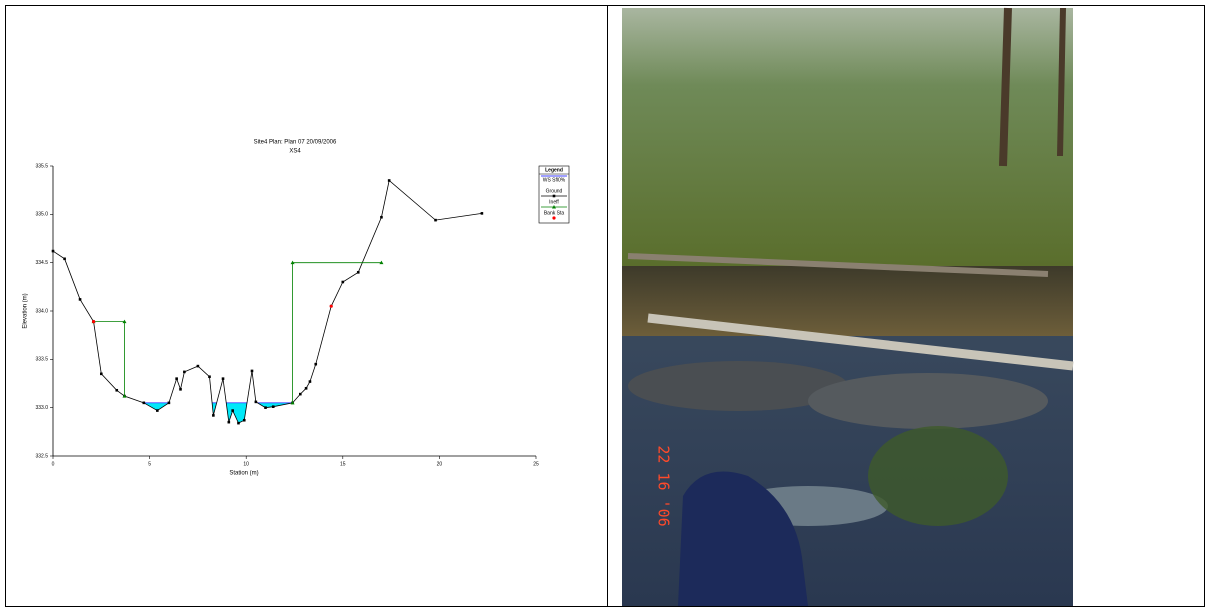  What do you see at coordinates (295, 143) in the screenshot?
I see `chart-title: Site4 Plan: Plan 07 20/09/2006` at bounding box center [295, 143].